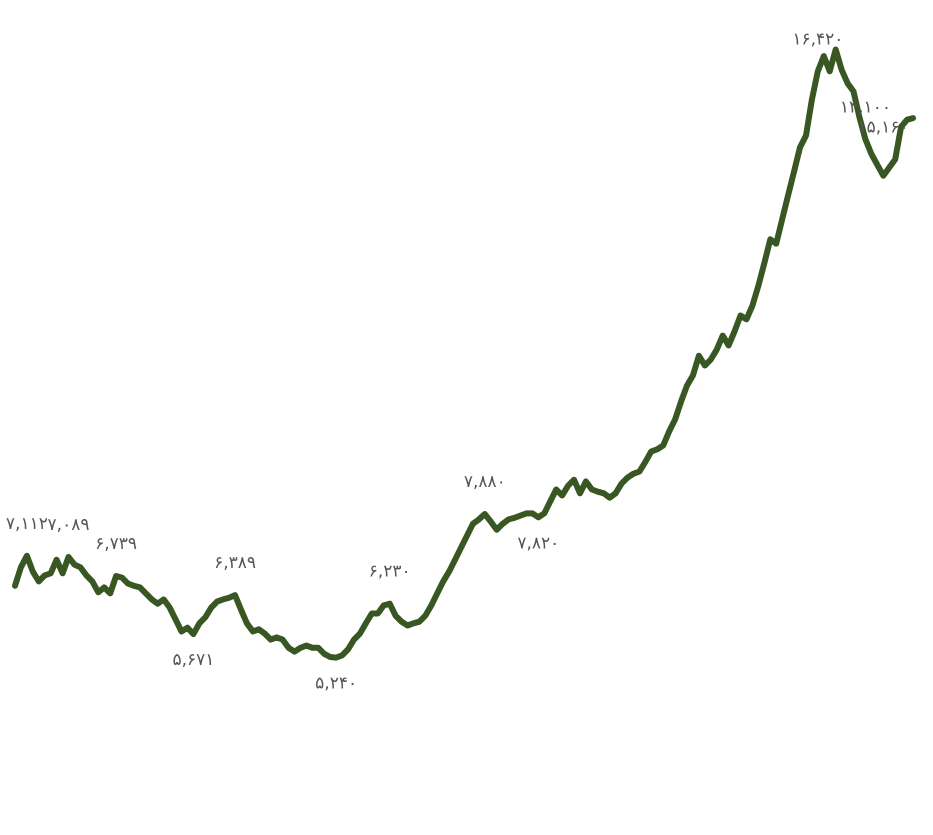 Image resolution: width=933 pixels, height=835 pixels. Describe the element at coordinates (817, 39) in the screenshot. I see `value-label: ۱۶,۴۲۰` at that location.